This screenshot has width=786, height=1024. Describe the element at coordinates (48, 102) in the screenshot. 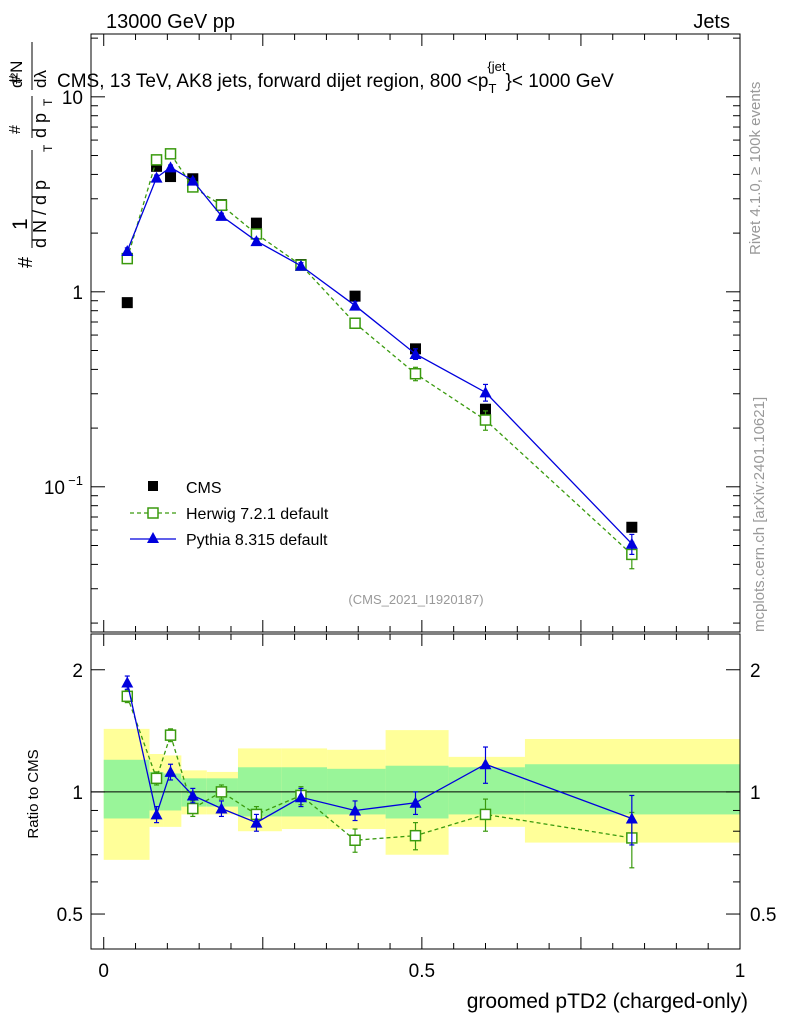

I see `ylabel-dpT-sub: T` at that location.